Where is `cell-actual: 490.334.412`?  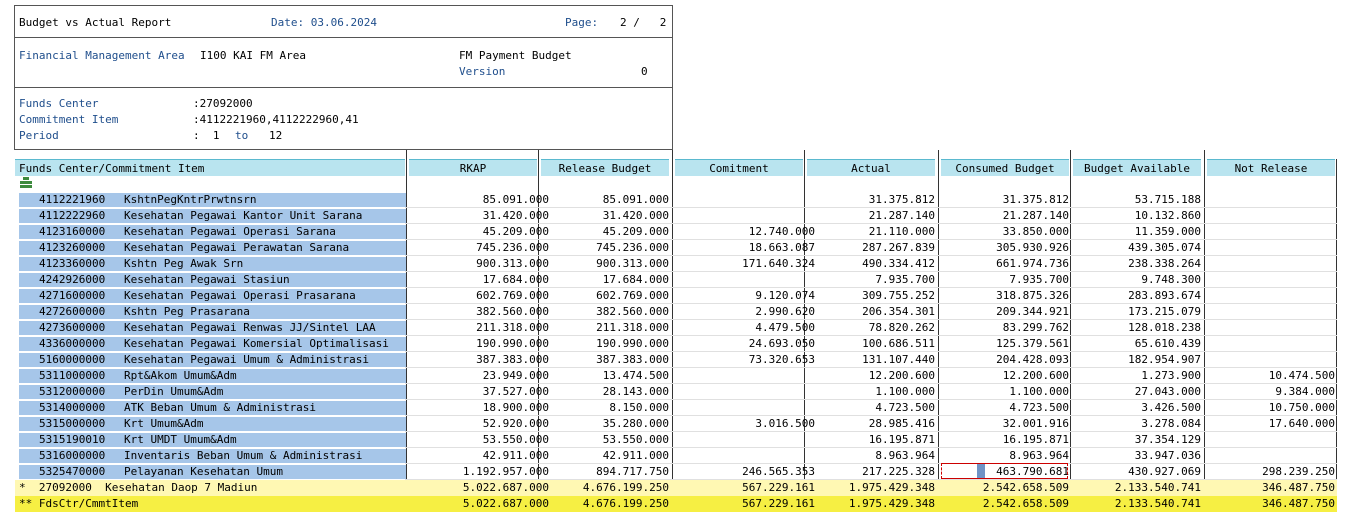 cell-actual: 490.334.412 is located at coordinates (898, 263).